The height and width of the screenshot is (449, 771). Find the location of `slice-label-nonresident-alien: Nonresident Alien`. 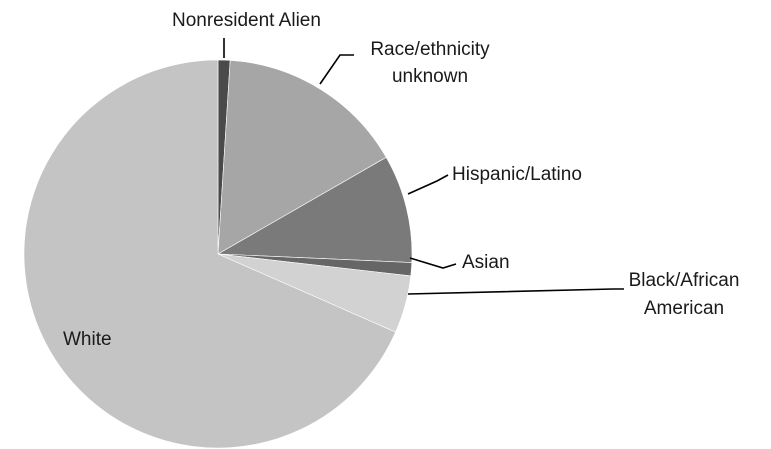

slice-label-nonresident-alien: Nonresident Alien is located at coordinates (246, 20).